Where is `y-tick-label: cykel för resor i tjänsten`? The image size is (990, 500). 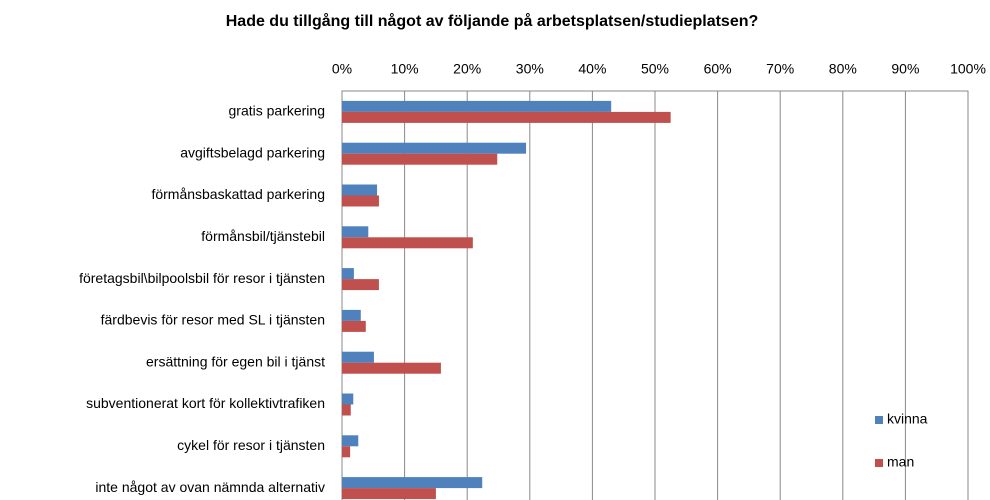 y-tick-label: cykel för resor i tjänsten is located at coordinates (251, 445).